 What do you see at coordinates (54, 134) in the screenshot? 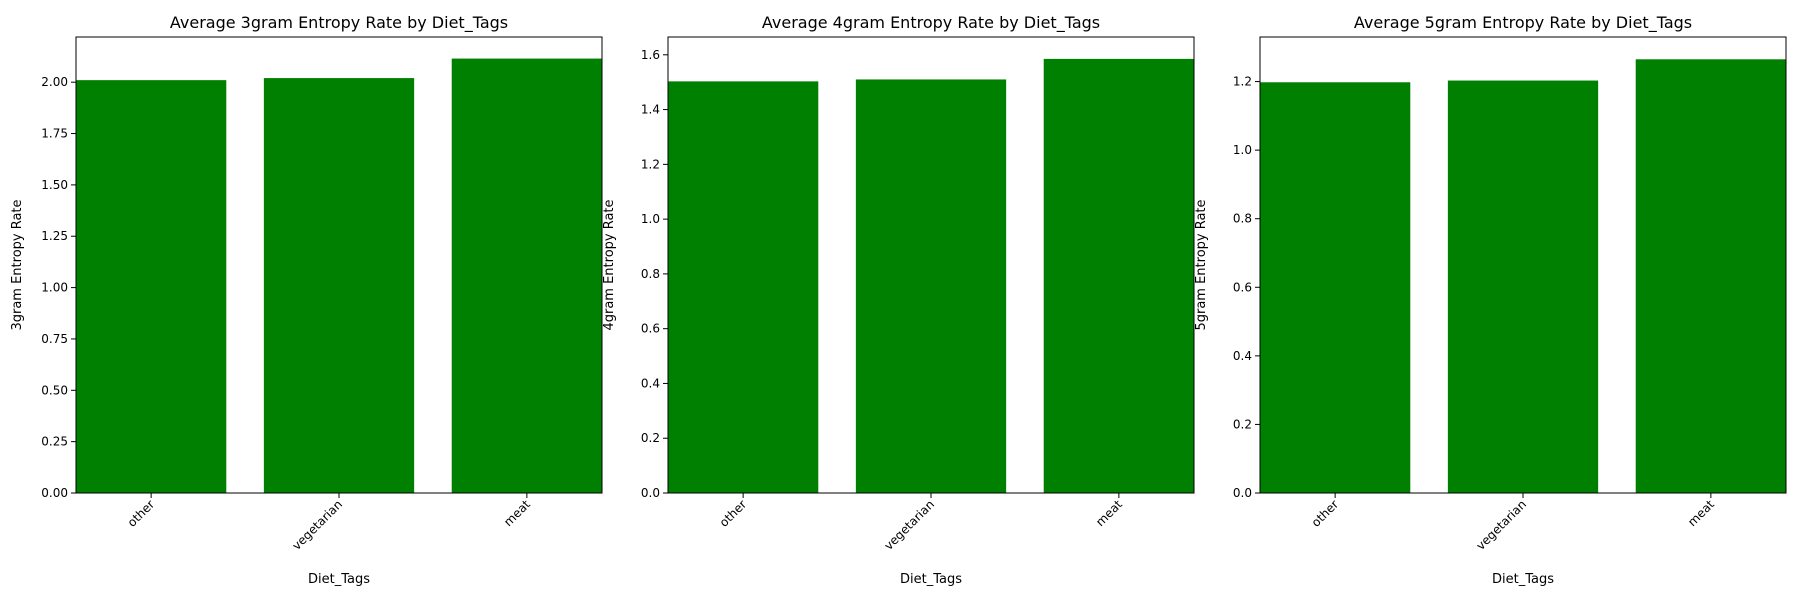
I see `y-tick-label: 1.75` at bounding box center [54, 134].